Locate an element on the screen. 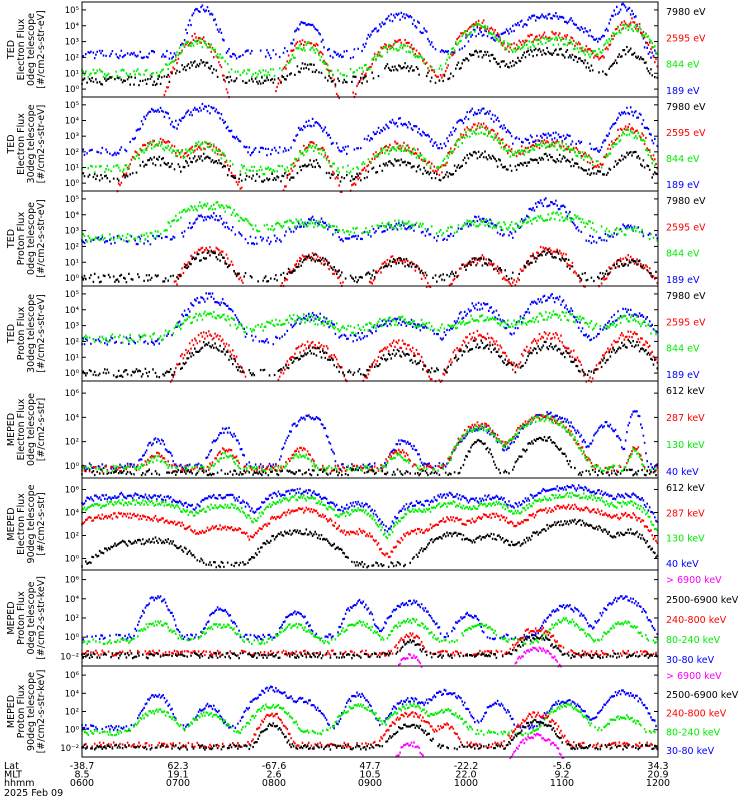 This screenshot has width=750, height=804. y-axis-label: 30deg telescope is located at coordinates (31, 143).